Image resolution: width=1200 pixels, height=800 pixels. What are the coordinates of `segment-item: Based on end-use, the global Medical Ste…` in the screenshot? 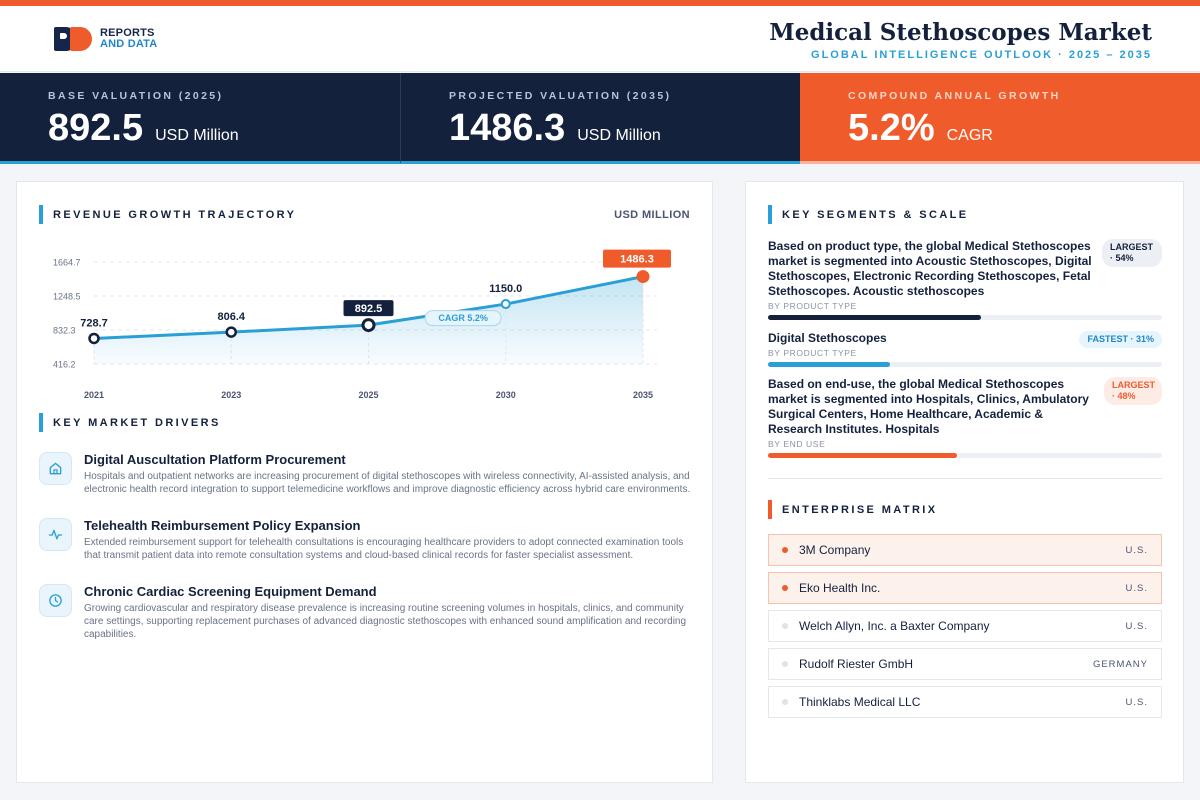 It's located at (965, 417).